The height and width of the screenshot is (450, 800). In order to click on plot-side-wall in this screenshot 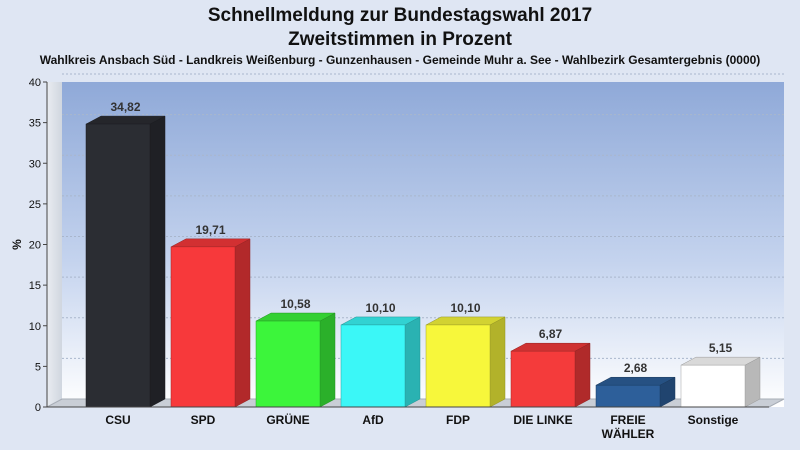, I will do `click(54, 244)`.